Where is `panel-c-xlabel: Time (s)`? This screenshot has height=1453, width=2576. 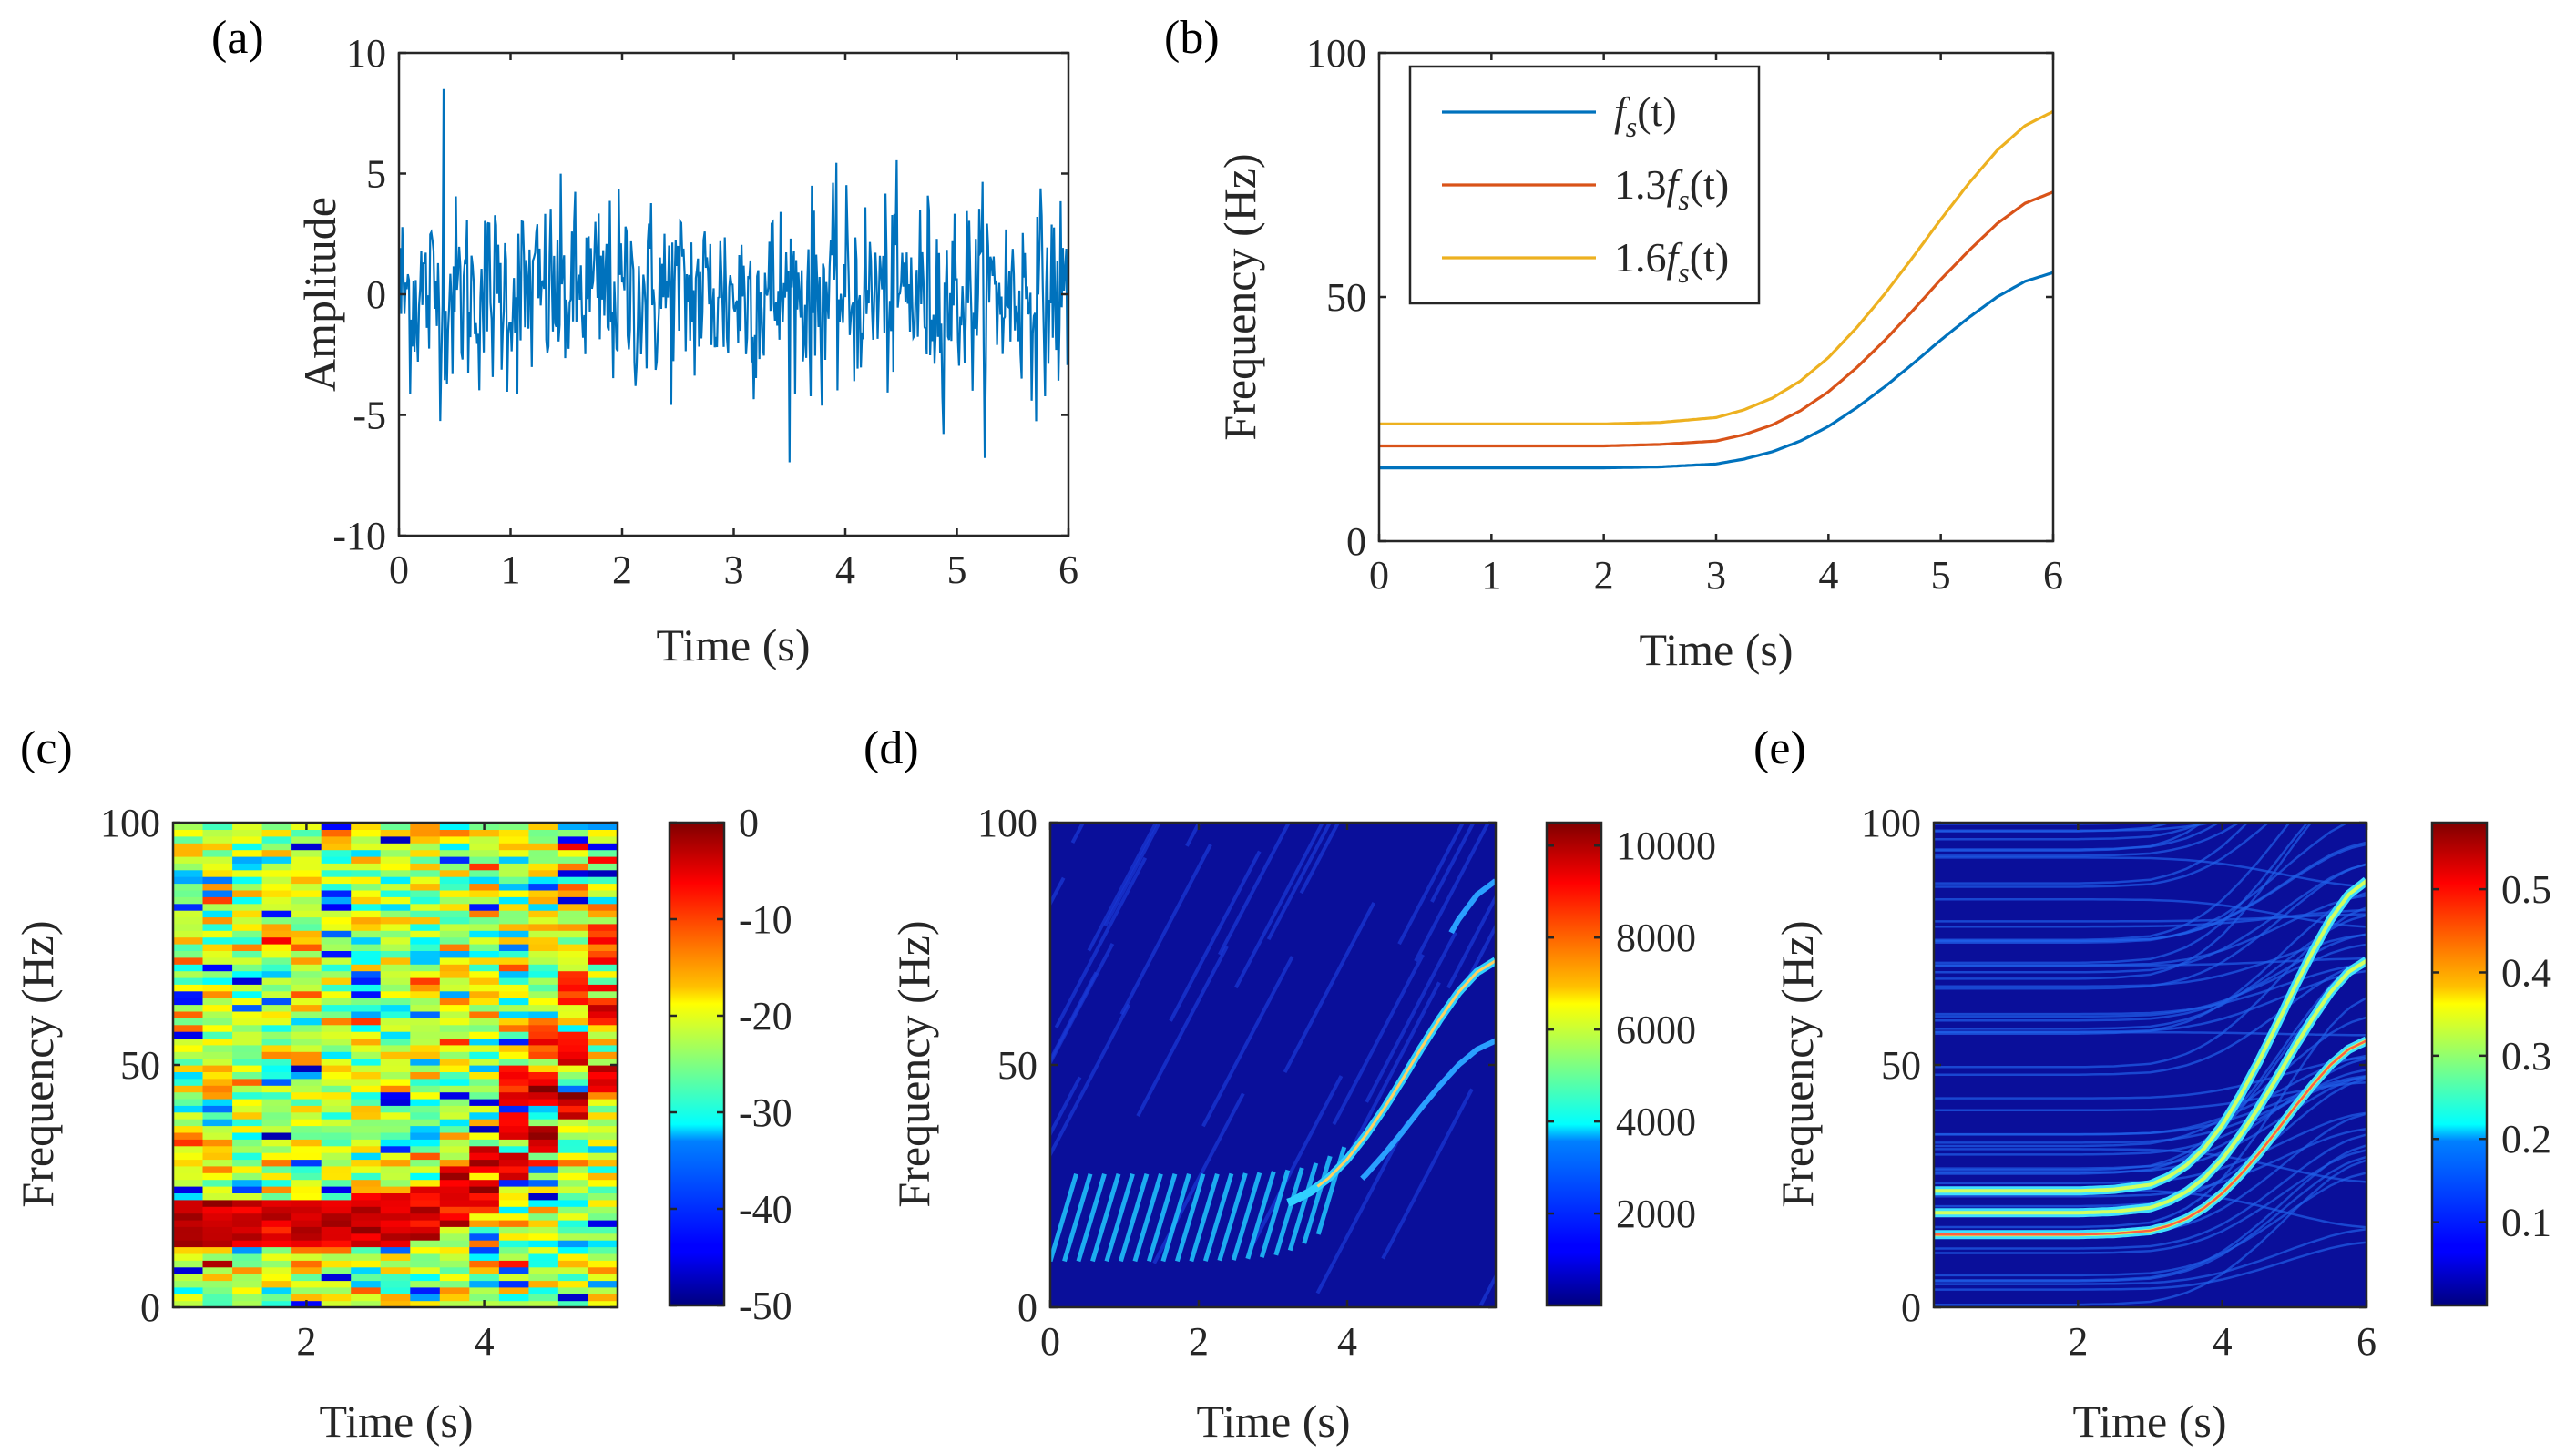 panel-c-xlabel: Time (s) is located at coordinates (396, 1422).